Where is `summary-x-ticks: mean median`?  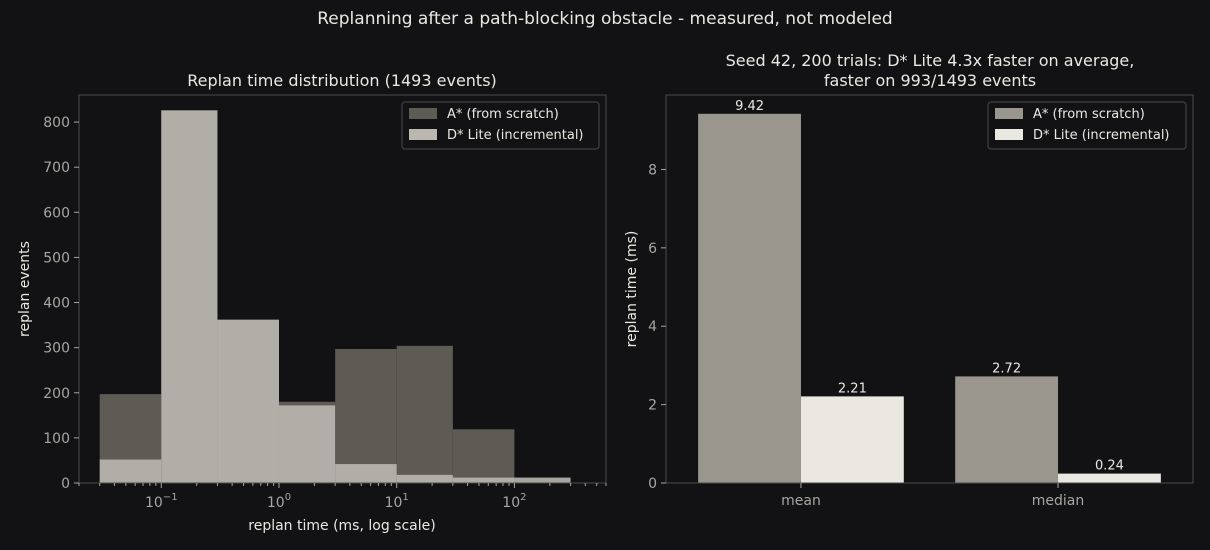 summary-x-ticks: mean median is located at coordinates (932, 496).